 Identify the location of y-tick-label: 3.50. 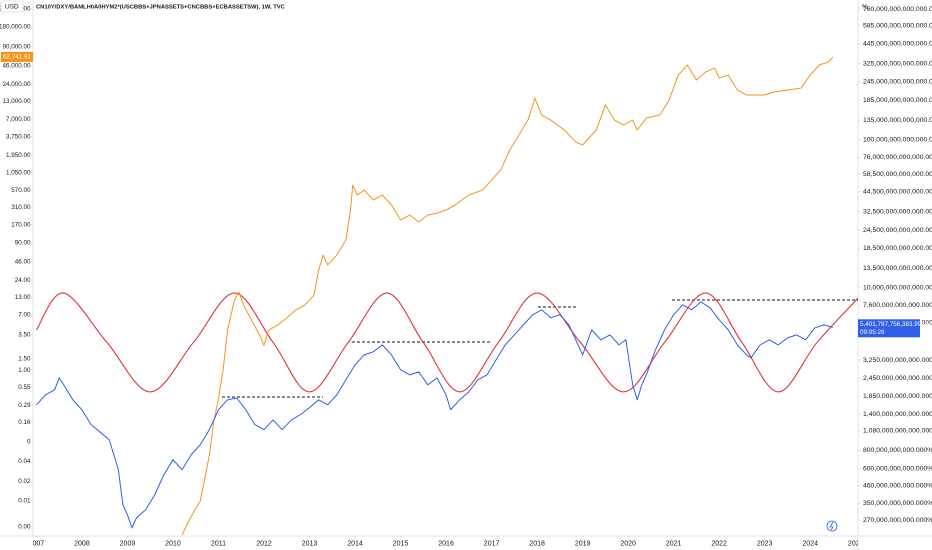
(24, 334).